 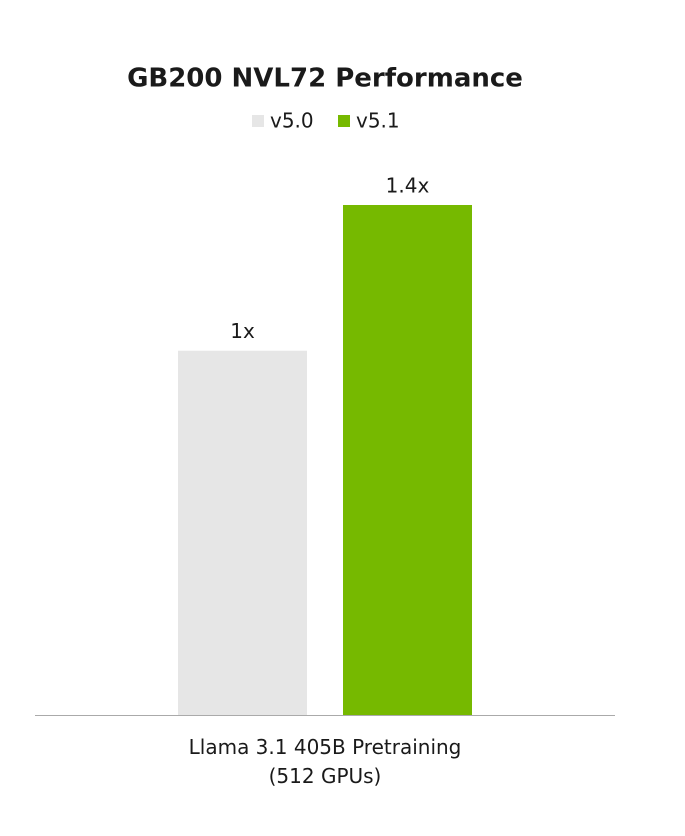 I want to click on legend-label: v5.0, so click(x=292, y=121).